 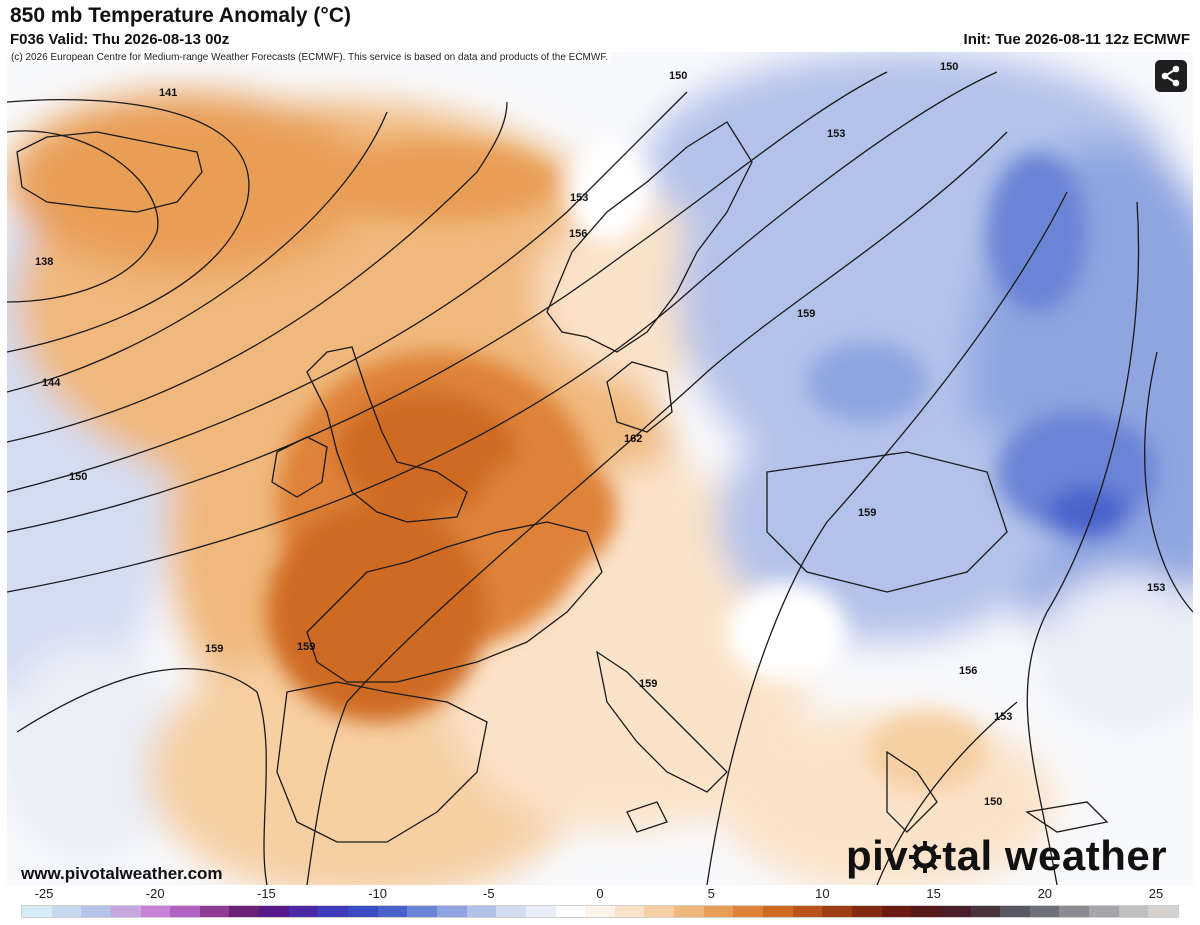 What do you see at coordinates (51, 383) in the screenshot?
I see `contour-label: 144` at bounding box center [51, 383].